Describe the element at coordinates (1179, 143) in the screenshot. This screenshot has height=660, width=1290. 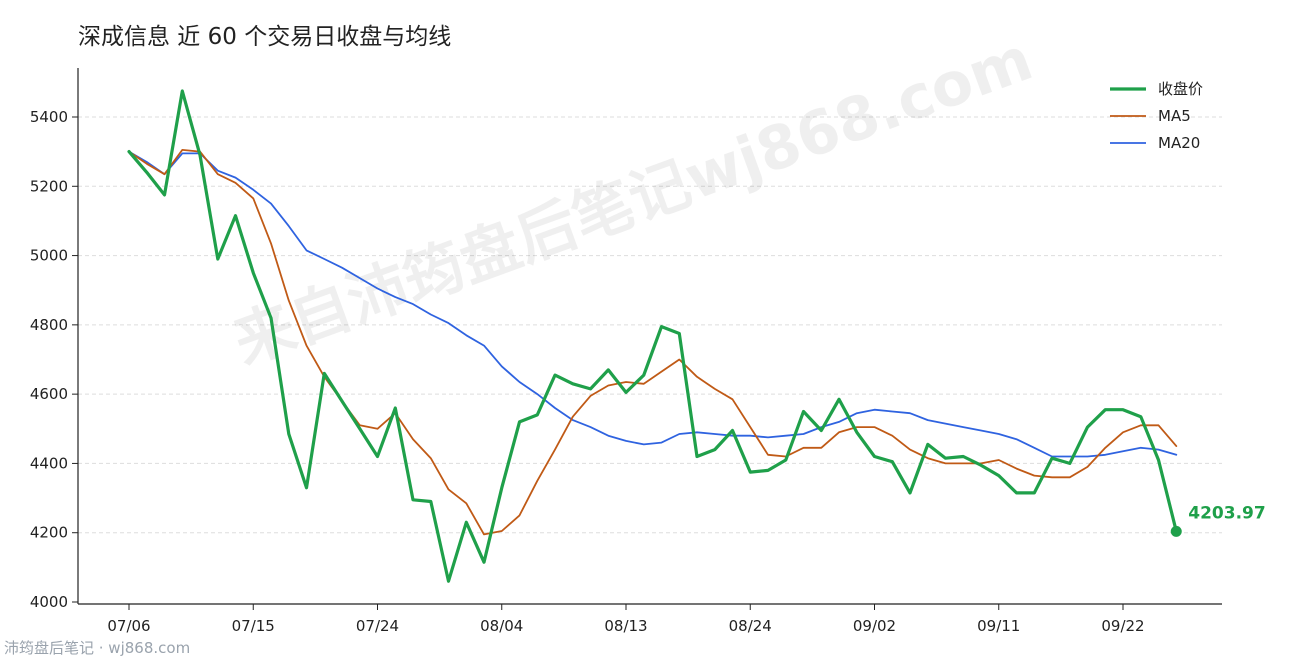
I see `legend-label: MA20` at that location.